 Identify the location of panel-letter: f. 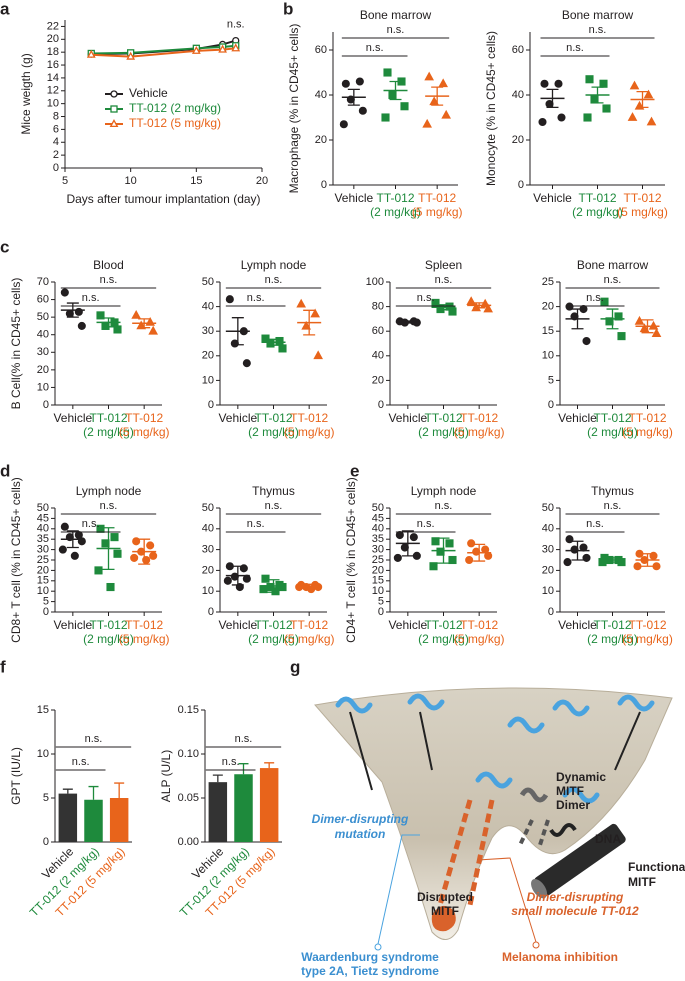
(3, 666).